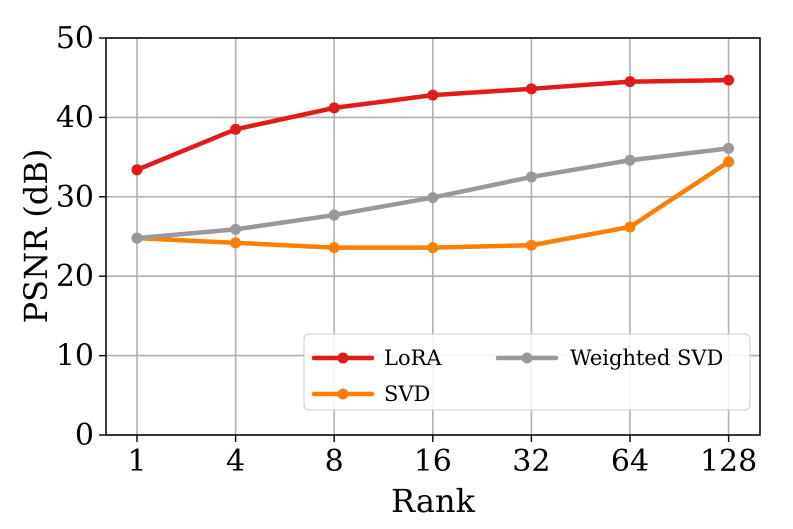 The image size is (793, 529). What do you see at coordinates (84, 435) in the screenshot?
I see `y-tick-label: 0` at bounding box center [84, 435].